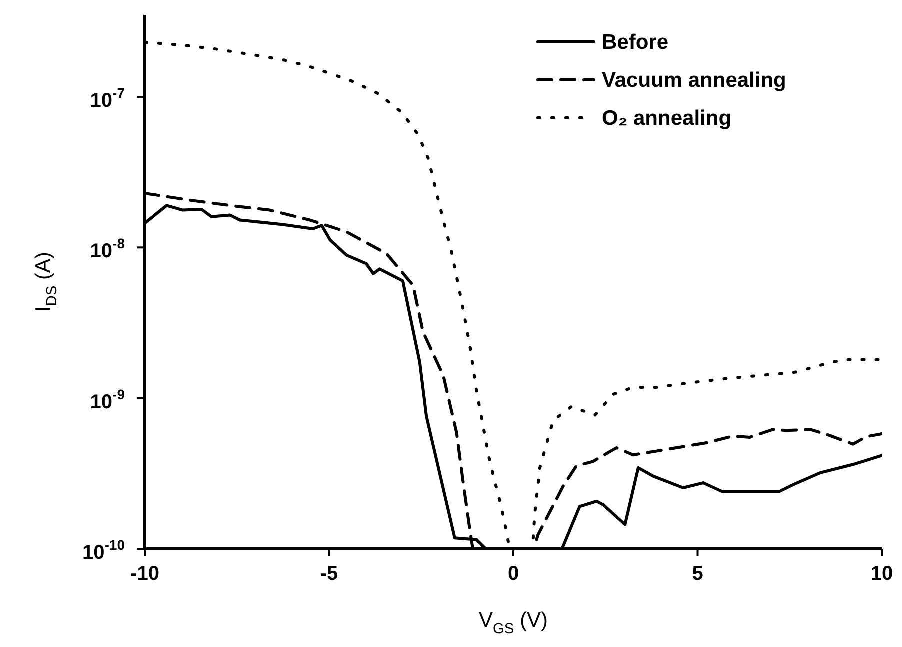 The image size is (902, 647). Describe the element at coordinates (698, 574) in the screenshot. I see `x-tick-label: 5` at that location.